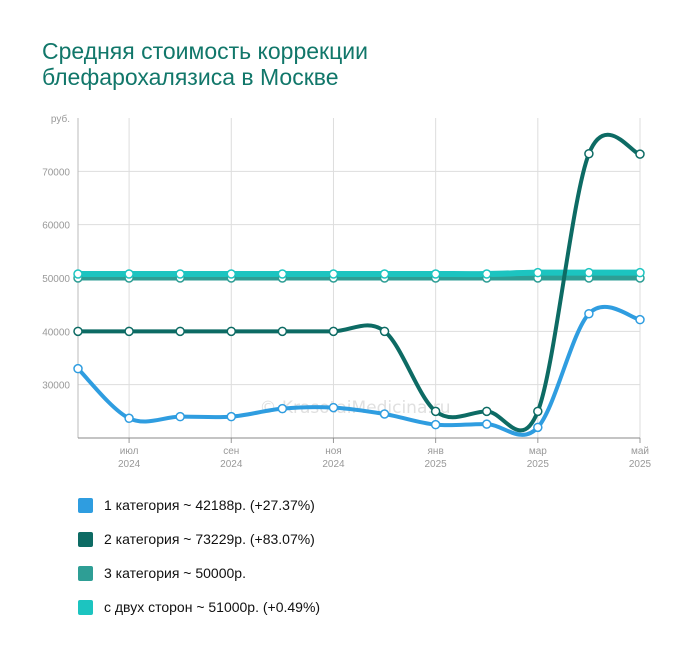  Describe the element at coordinates (209, 505) in the screenshot. I see `legend-label-1: 1 категория ~ 42188р. (+27.37%)` at that location.